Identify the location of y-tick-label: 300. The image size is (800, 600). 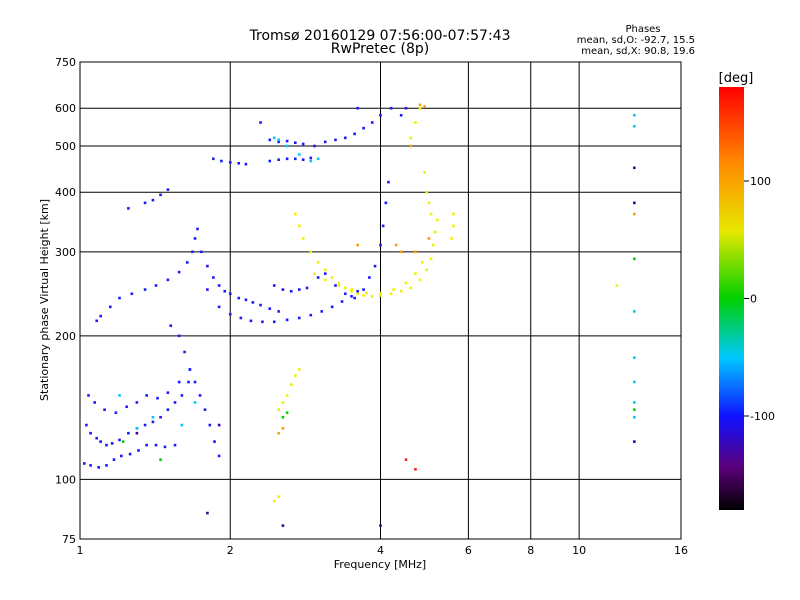
(65, 252).